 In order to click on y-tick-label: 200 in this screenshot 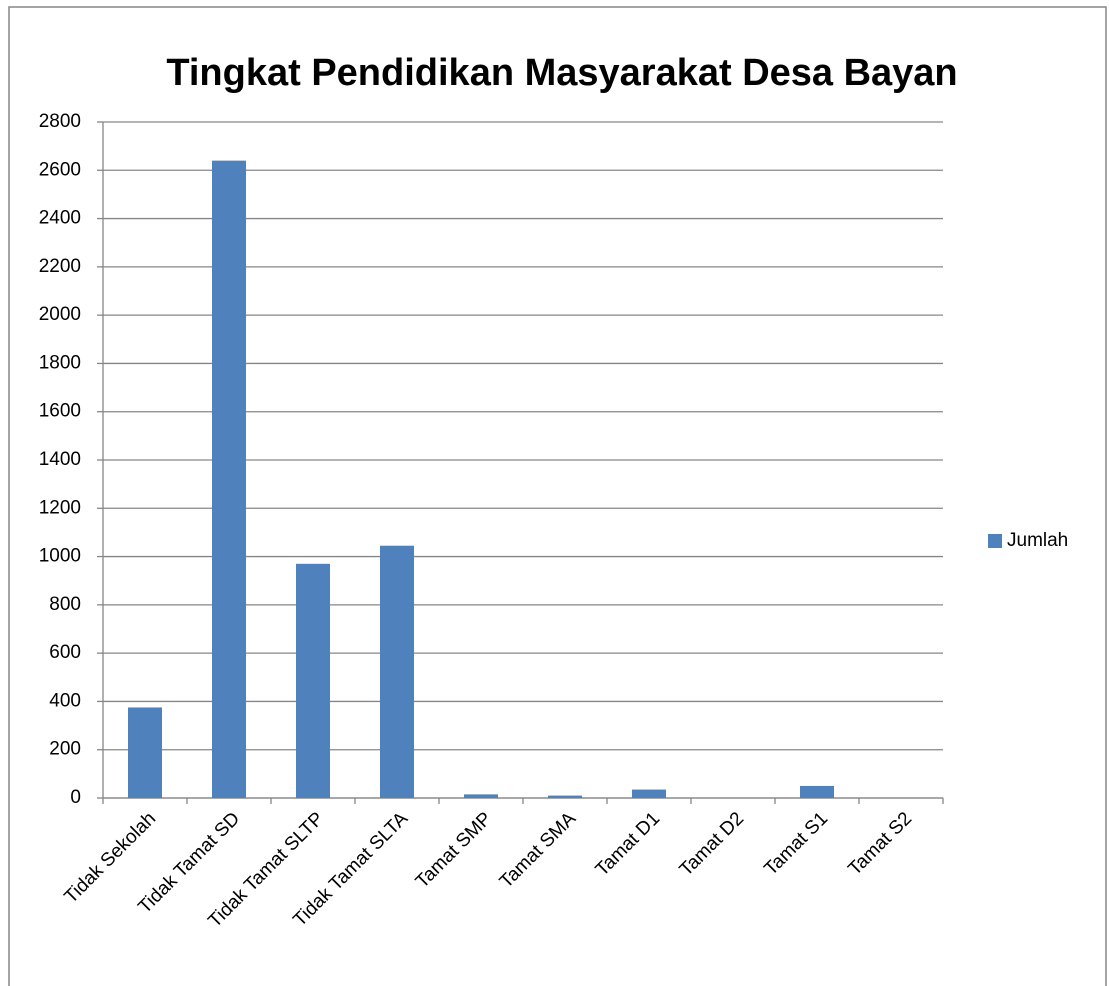, I will do `click(65, 749)`.